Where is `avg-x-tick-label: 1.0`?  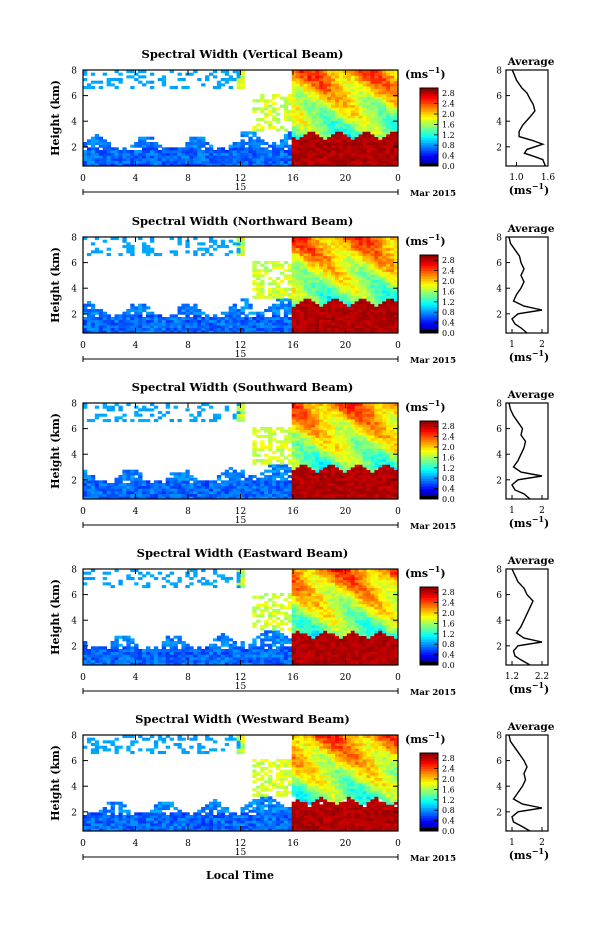
avg-x-tick-label: 1.0 is located at coordinates (516, 178).